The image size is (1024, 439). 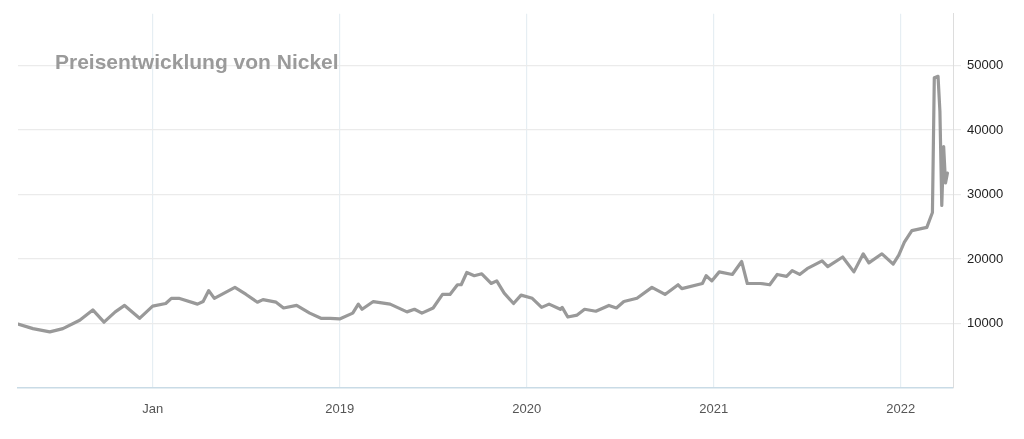 What do you see at coordinates (985, 129) in the screenshot?
I see `y-tick-label: 40000` at bounding box center [985, 129].